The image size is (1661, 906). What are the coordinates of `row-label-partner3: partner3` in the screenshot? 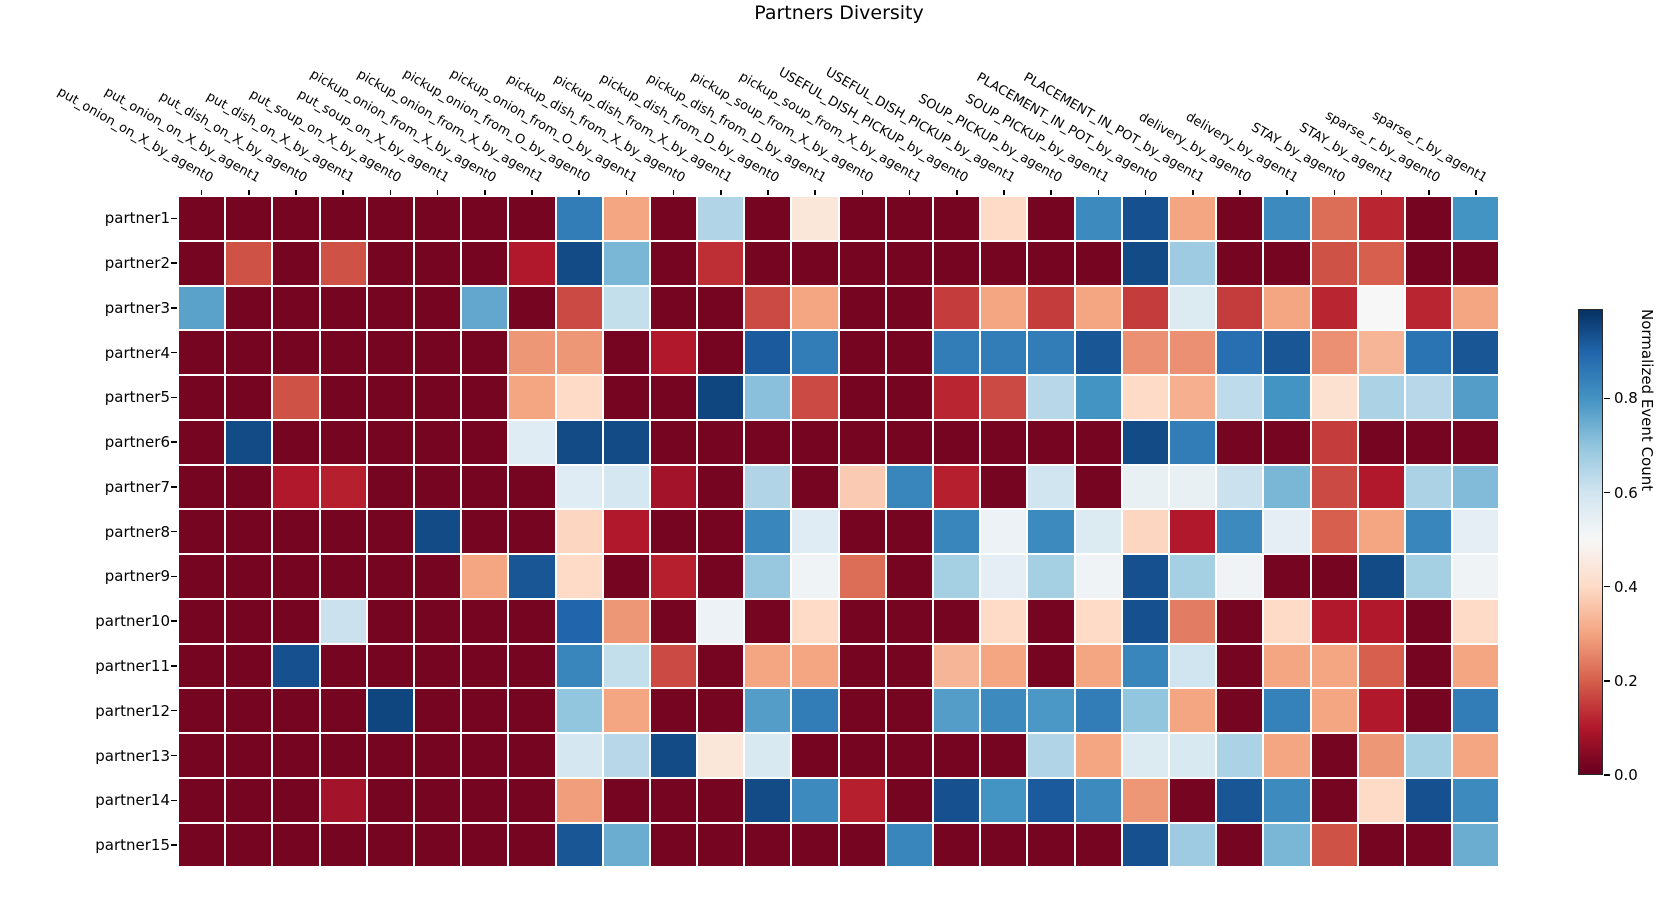 It's located at (137, 307).